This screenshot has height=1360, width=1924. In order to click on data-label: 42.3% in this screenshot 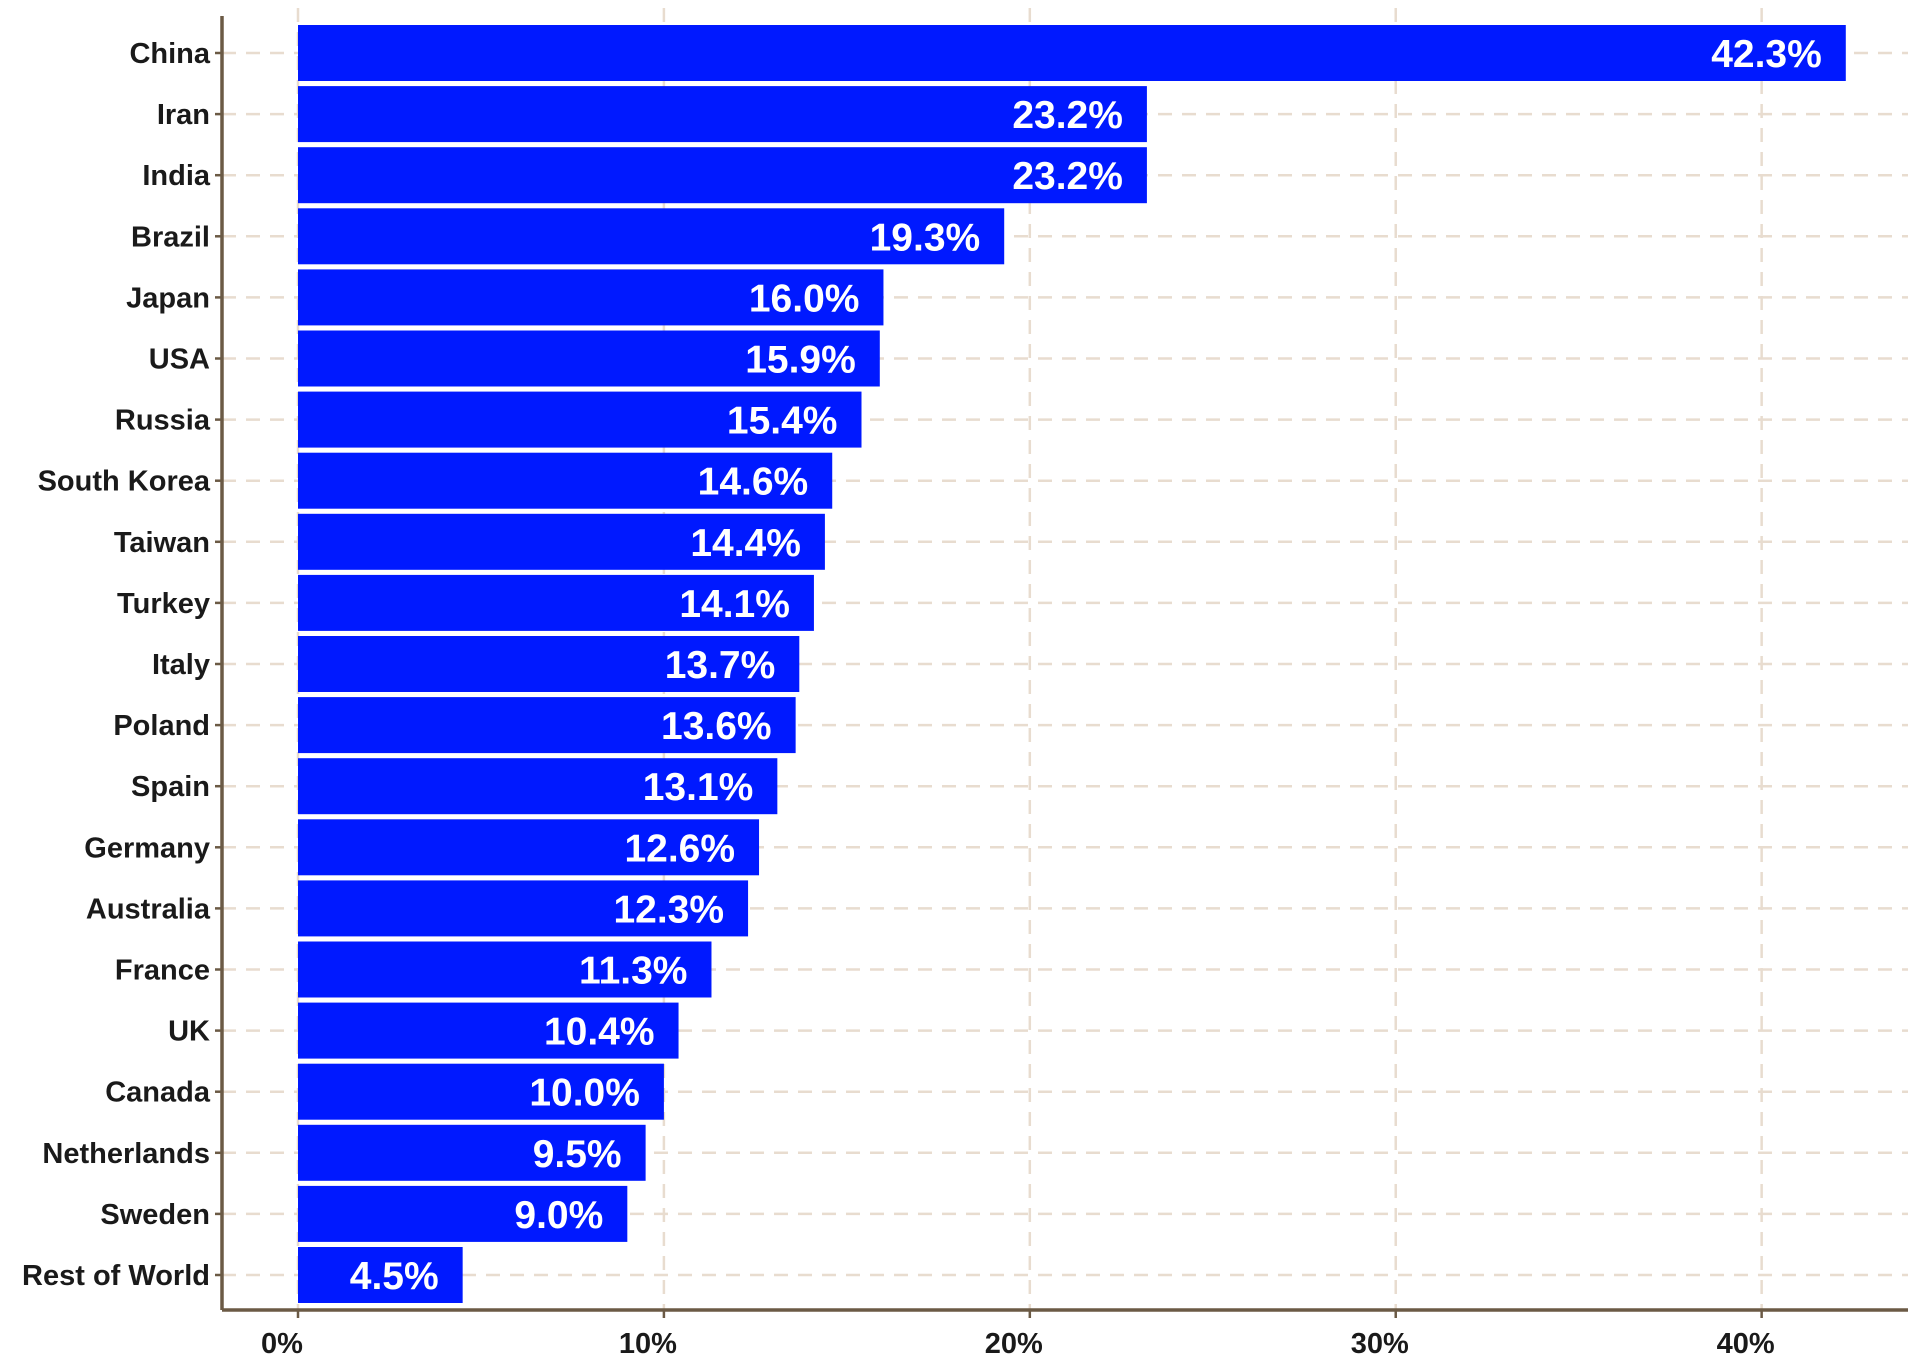, I will do `click(1766, 54)`.